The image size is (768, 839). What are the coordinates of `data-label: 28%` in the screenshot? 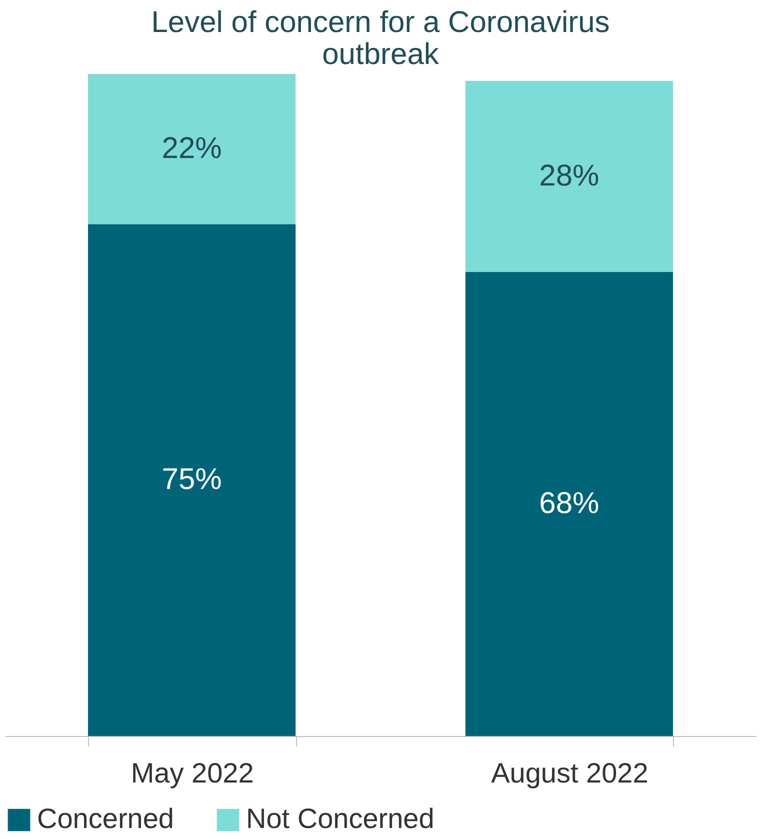 It's located at (569, 175).